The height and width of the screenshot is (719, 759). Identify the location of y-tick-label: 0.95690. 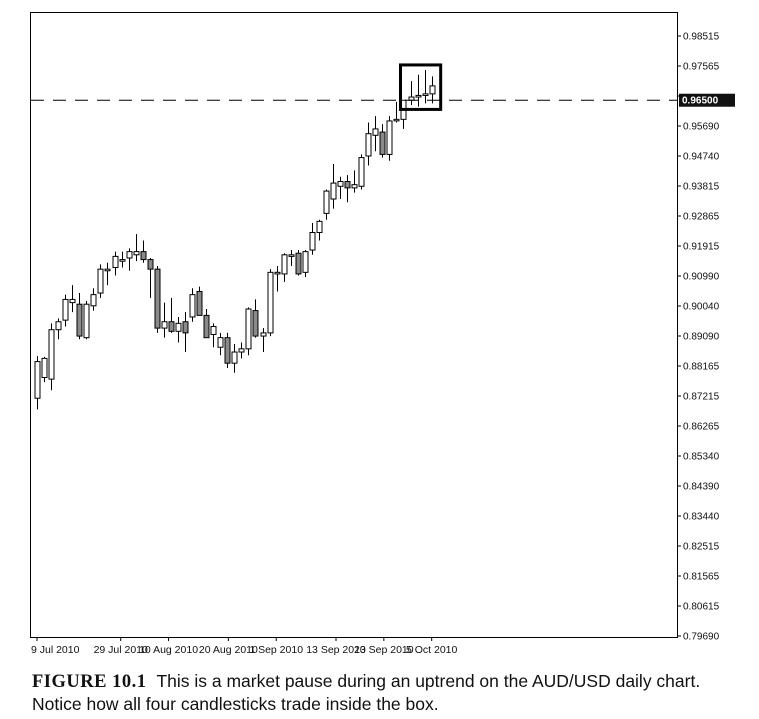
(701, 127).